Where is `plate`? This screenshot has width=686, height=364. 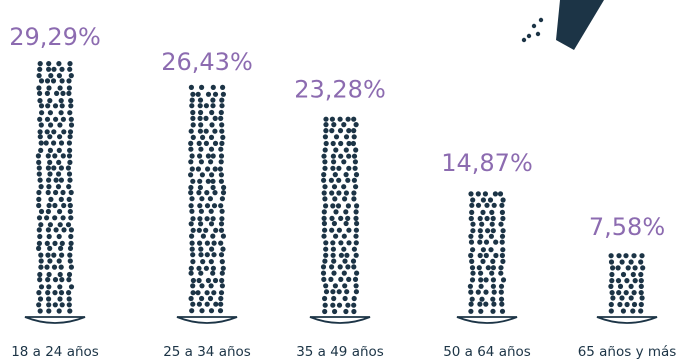 plate is located at coordinates (487, 320).